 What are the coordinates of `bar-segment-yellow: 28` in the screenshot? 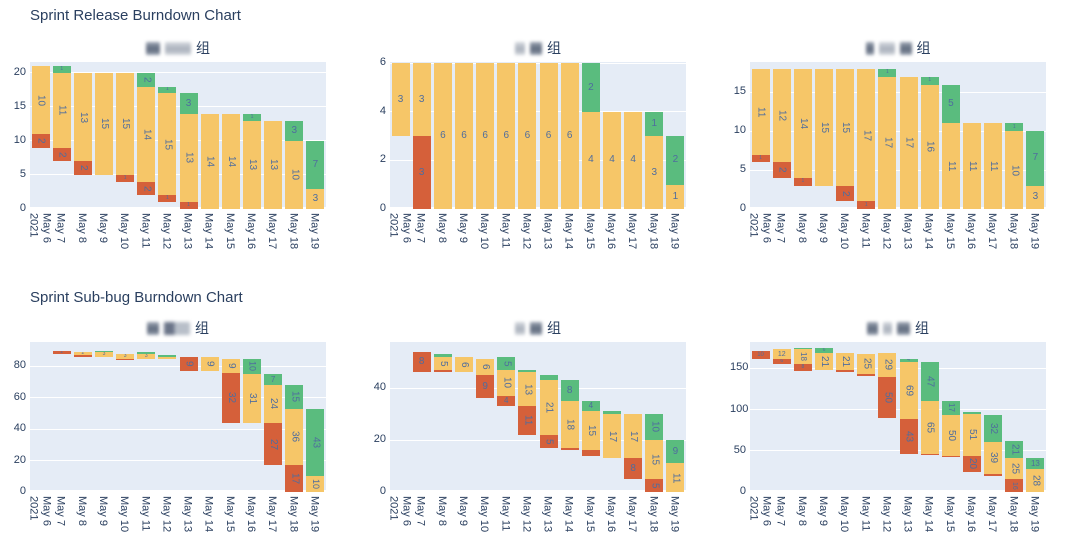 It's located at (1035, 480).